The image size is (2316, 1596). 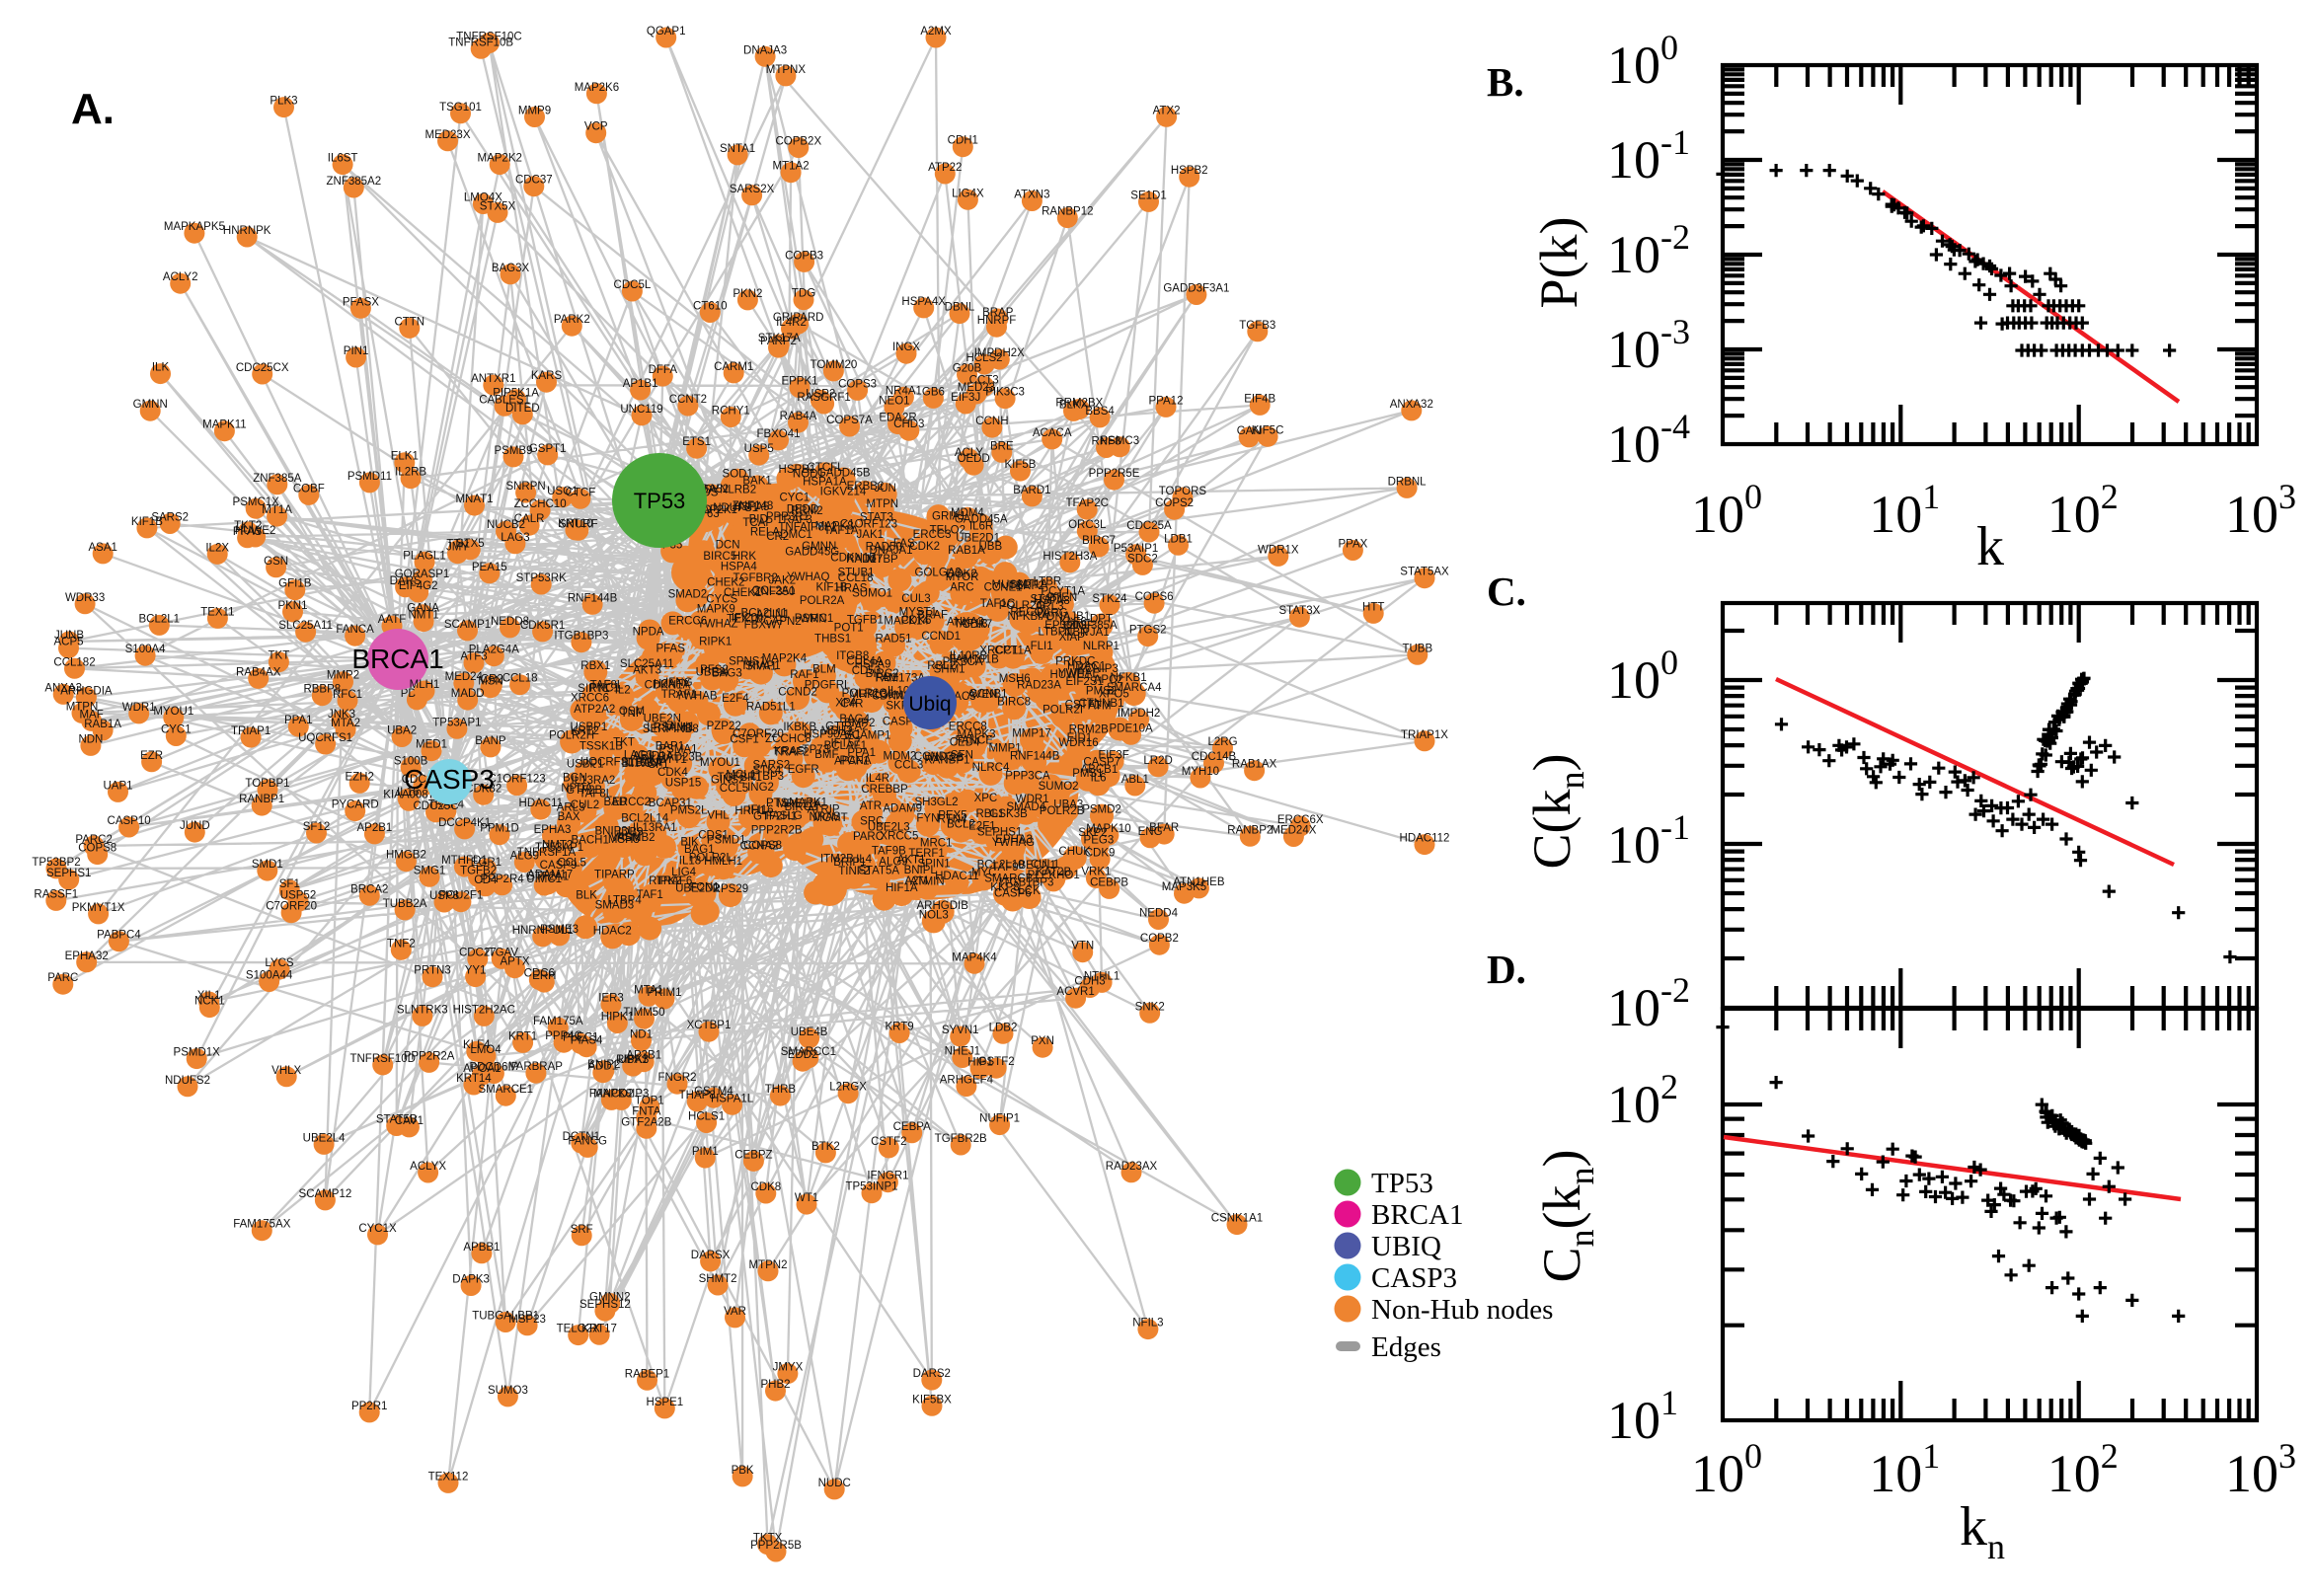 I want to click on svg-text: APOA1, so click(x=482, y=1069).